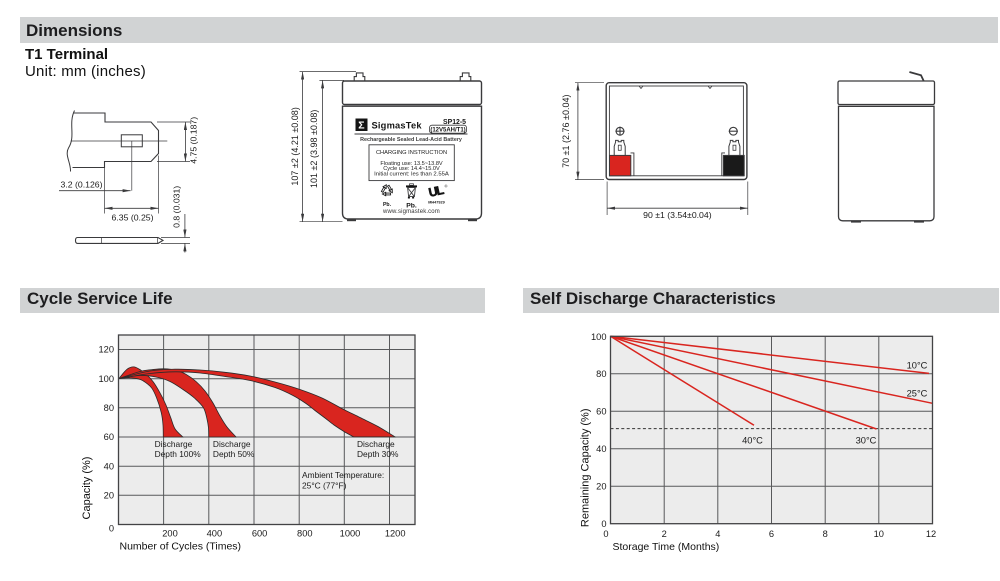 Image resolution: width=1000 pixels, height=581 pixels. I want to click on svg-text: 101 ±2 (3.98 ±0.08), so click(314, 149).